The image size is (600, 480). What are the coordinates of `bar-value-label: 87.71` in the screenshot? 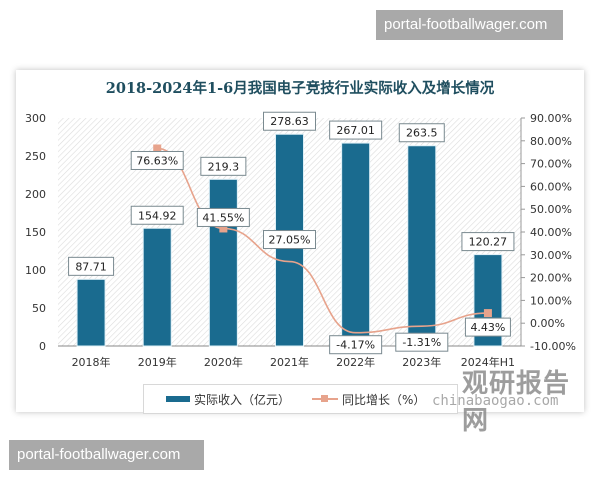 It's located at (91, 266).